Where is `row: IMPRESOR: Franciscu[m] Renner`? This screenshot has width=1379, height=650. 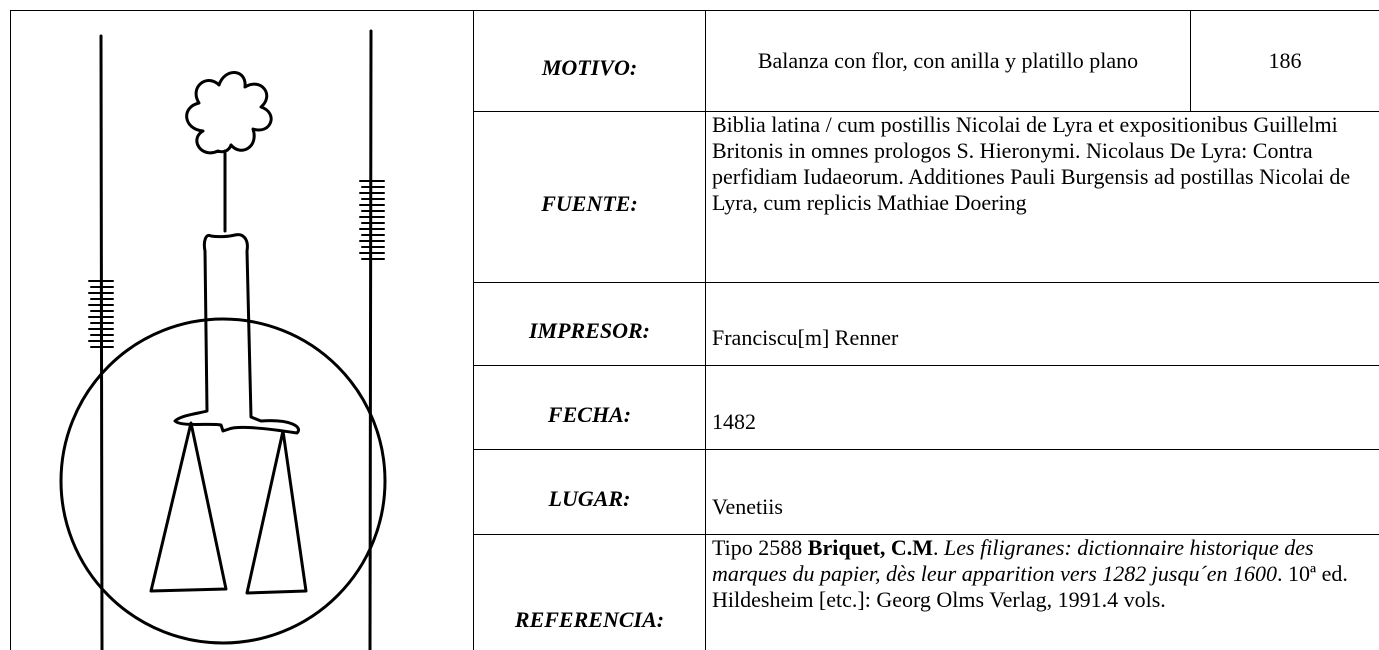
row: IMPRESOR: Franciscu[m] Renner is located at coordinates (695, 324).